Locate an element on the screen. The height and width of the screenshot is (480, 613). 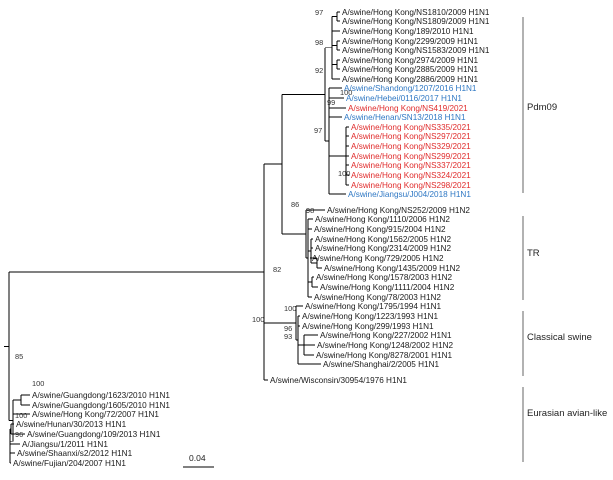
leaf-label: A/swine/Wisconsin/30954/1976 H1N1 is located at coordinates (338, 380).